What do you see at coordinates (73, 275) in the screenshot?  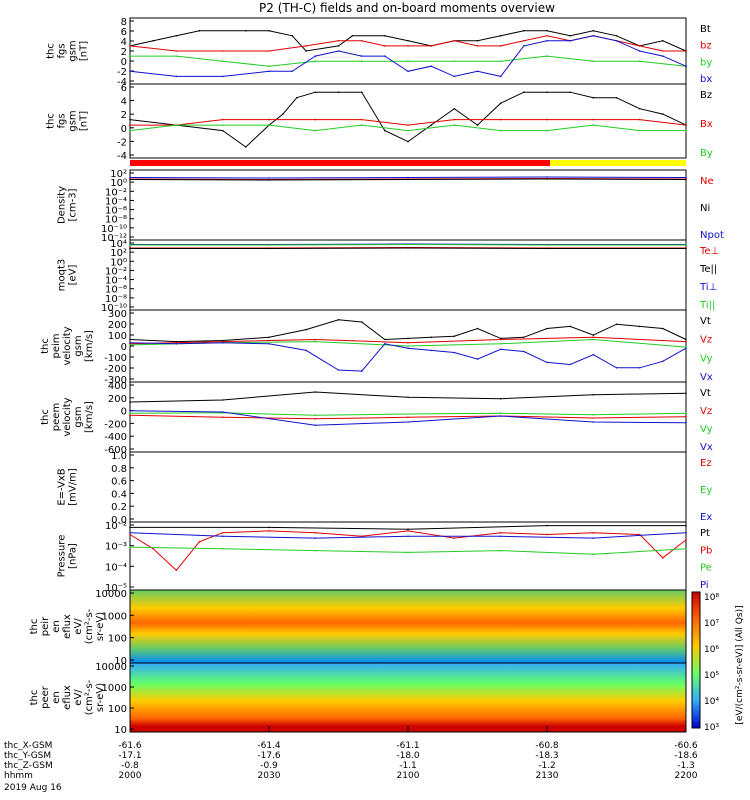 I see `y-axis-label: [eV]` at bounding box center [73, 275].